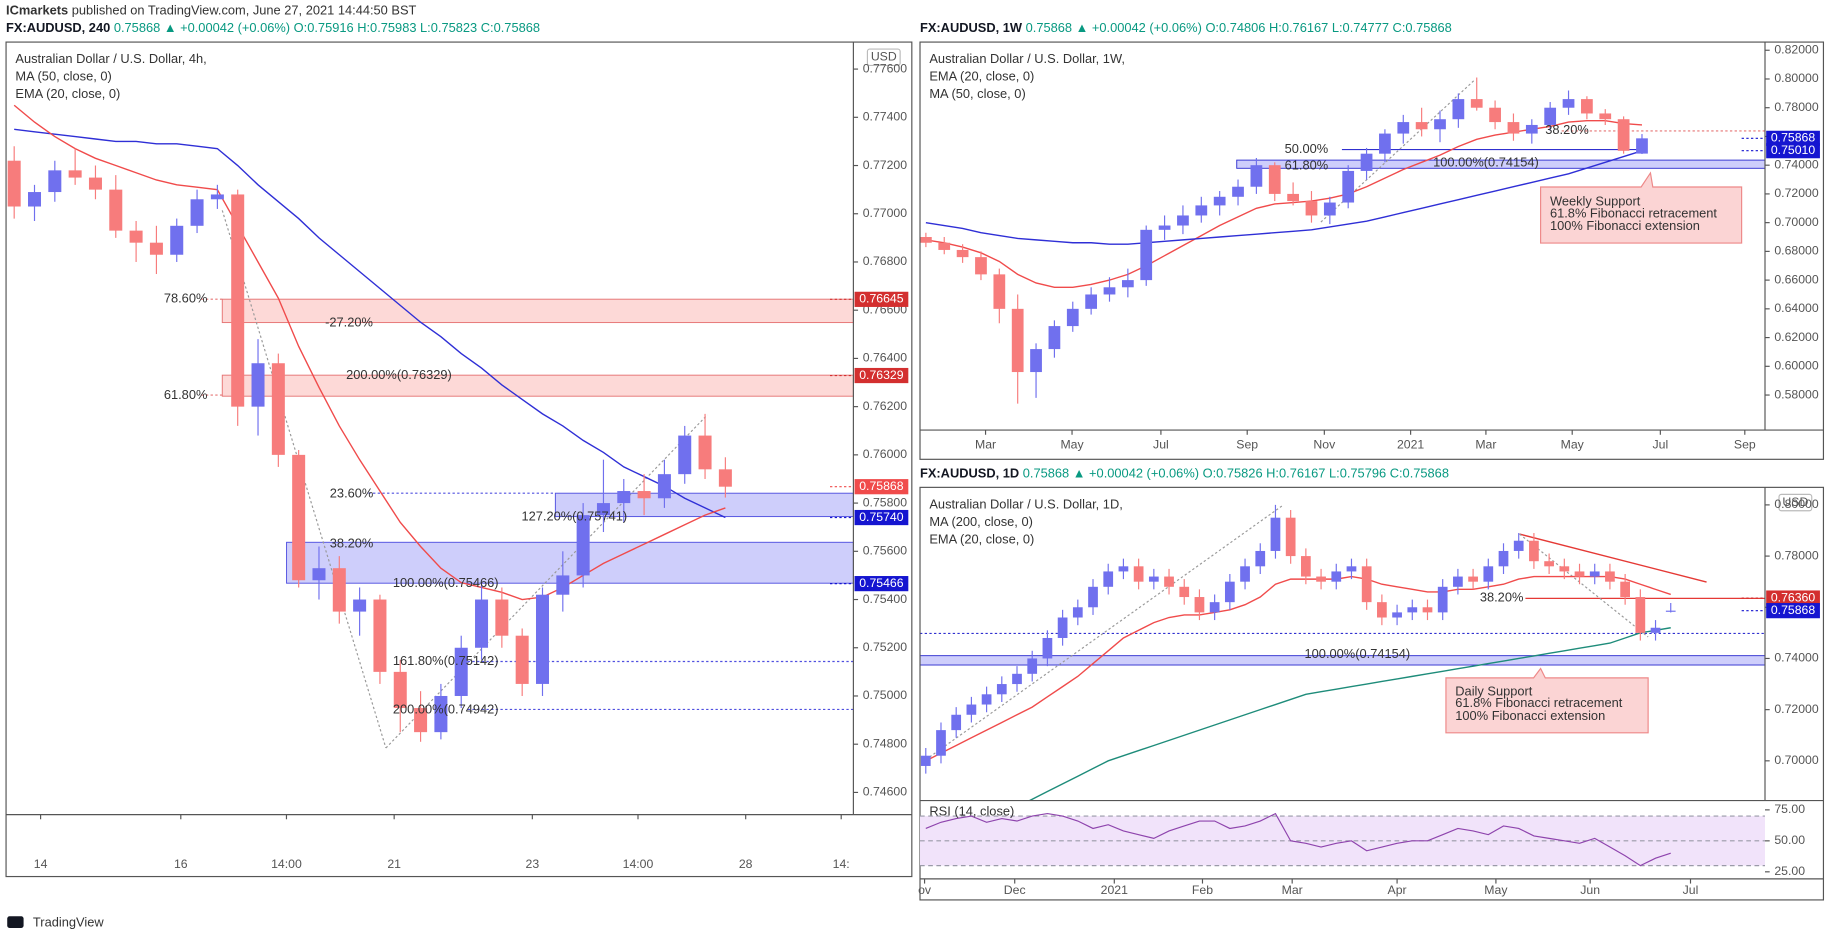 The height and width of the screenshot is (942, 1833). Describe the element at coordinates (1284, 240) in the screenshot. I see `plot-area` at that location.